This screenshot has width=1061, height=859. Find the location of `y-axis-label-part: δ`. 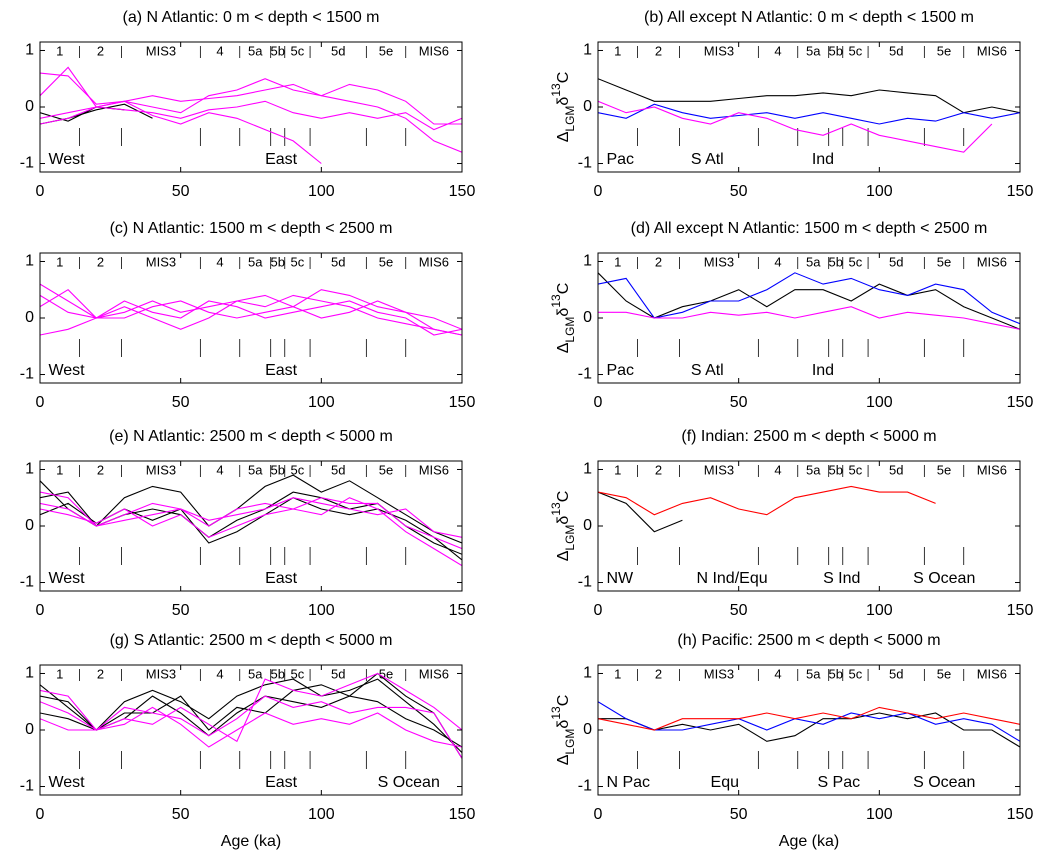

y-axis-label-part: δ is located at coordinates (563, 101).